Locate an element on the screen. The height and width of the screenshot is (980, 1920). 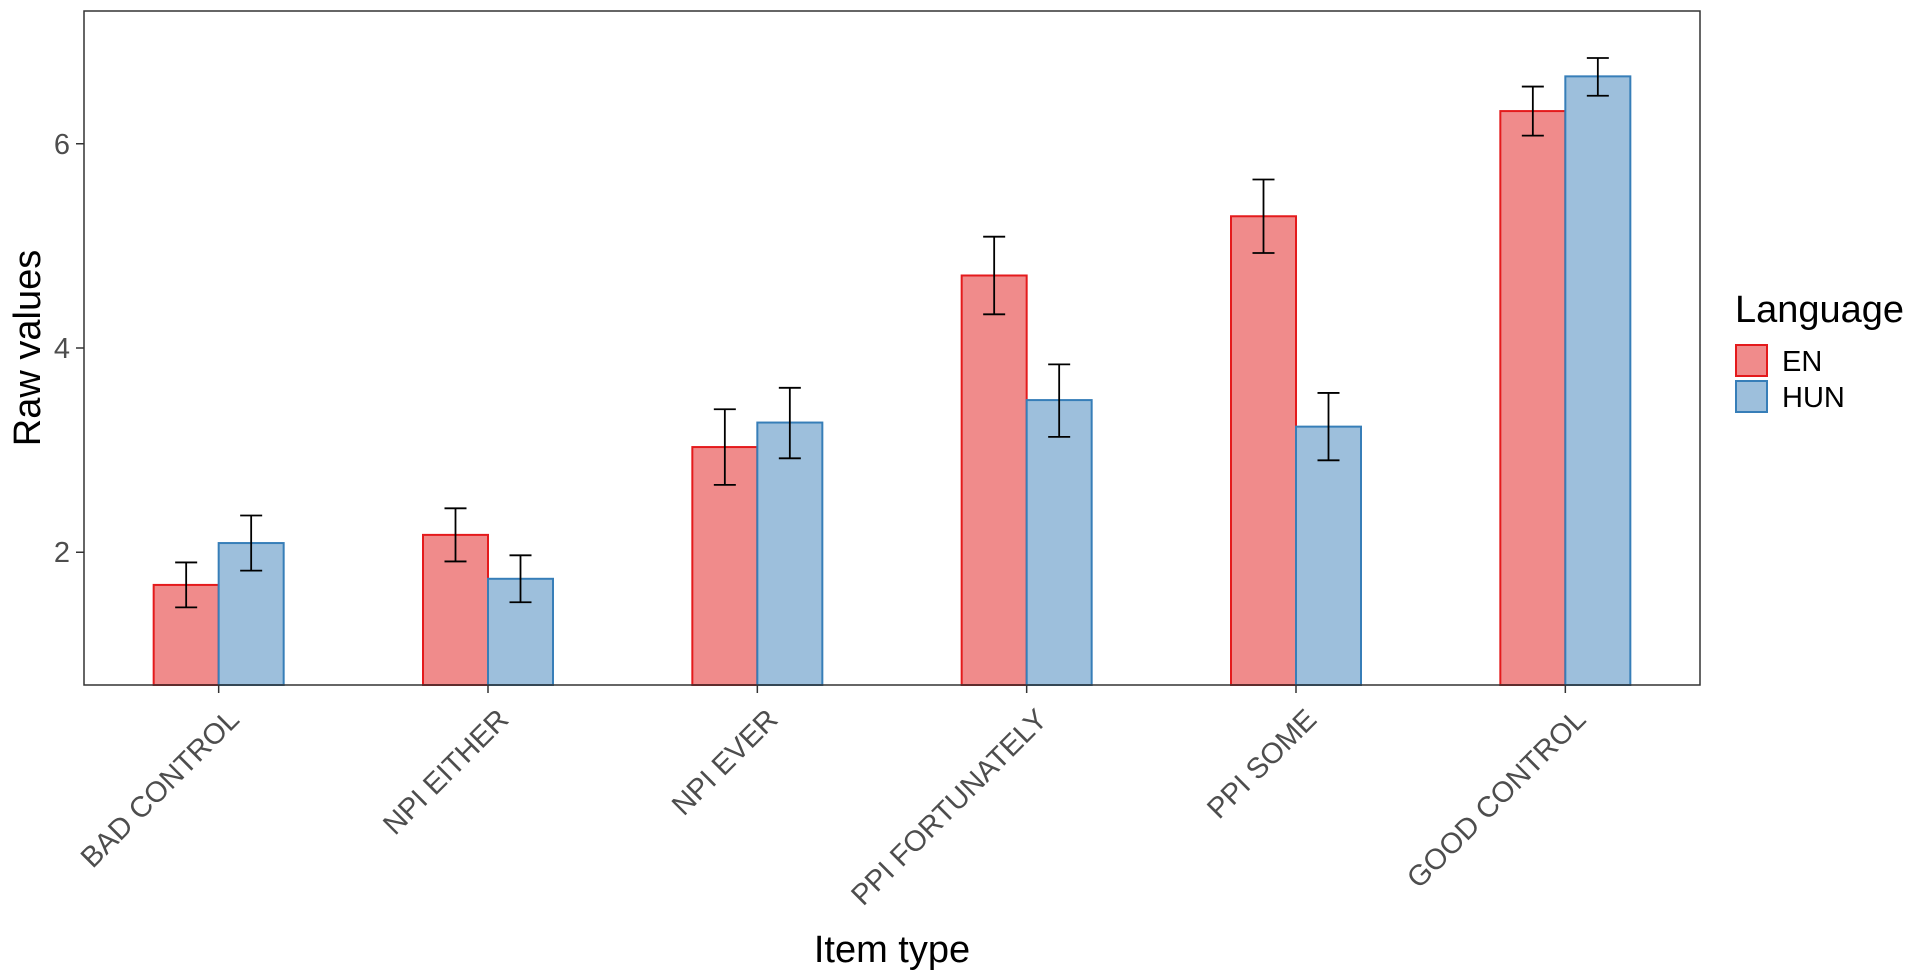
legend-key-en is located at coordinates (1751, 360).